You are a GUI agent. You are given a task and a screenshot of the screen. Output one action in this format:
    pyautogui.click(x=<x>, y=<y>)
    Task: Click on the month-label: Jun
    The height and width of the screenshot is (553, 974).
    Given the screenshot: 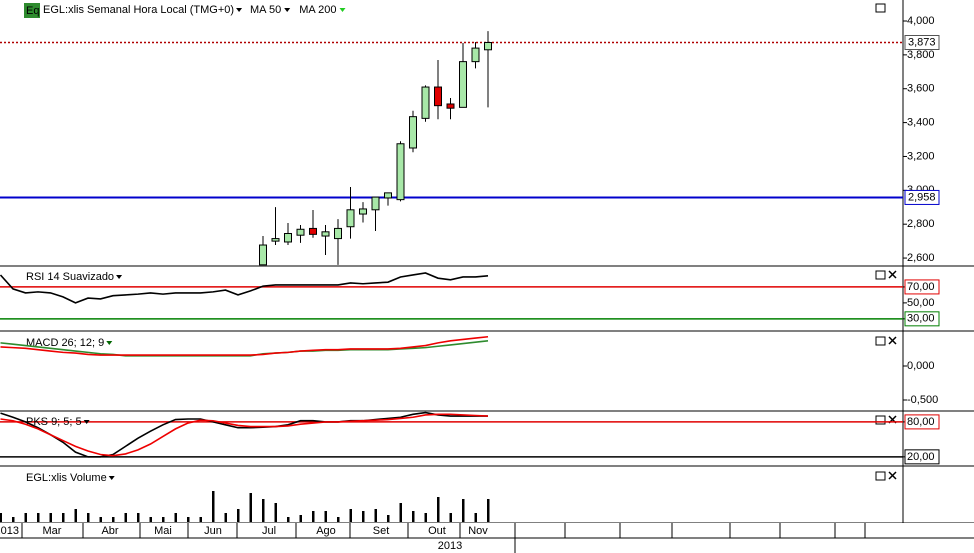 What is the action you would take?
    pyautogui.click(x=213, y=531)
    